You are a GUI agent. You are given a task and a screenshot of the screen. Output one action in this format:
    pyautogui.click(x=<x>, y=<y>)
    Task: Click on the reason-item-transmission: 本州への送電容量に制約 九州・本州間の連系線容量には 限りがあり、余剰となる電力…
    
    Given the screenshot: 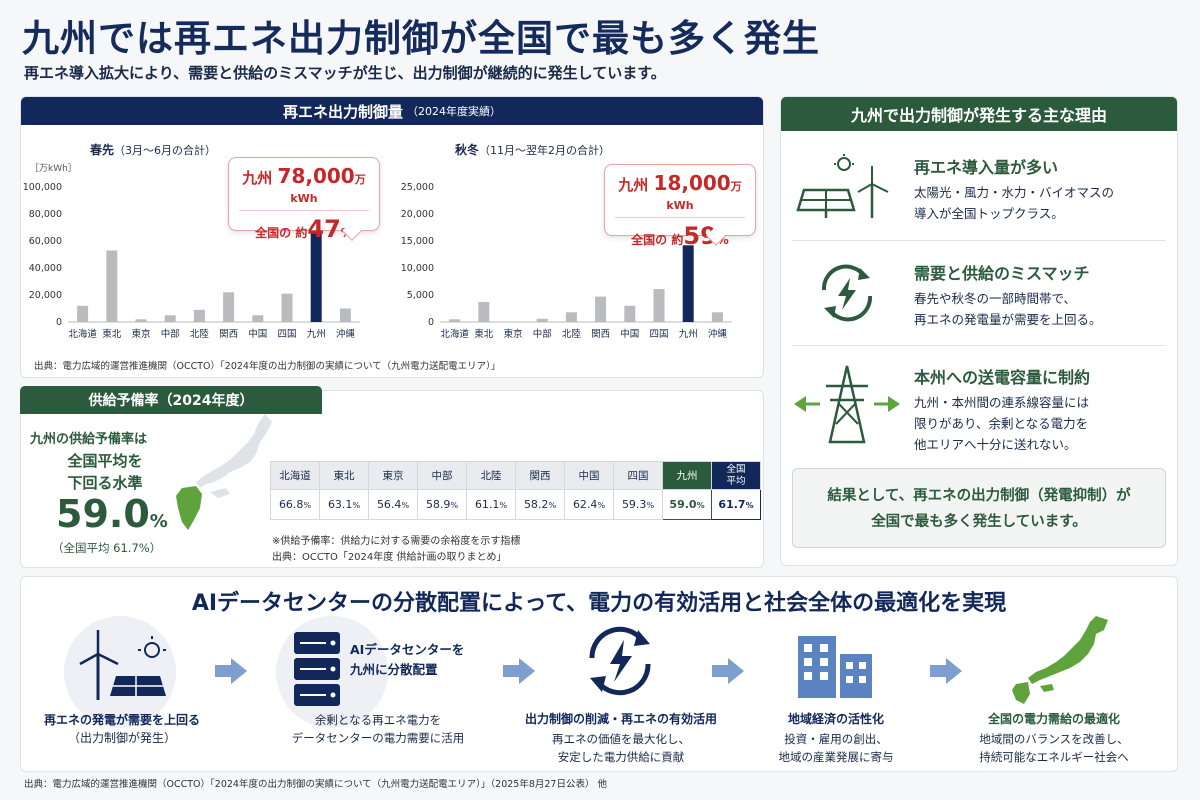 What is the action you would take?
    pyautogui.click(x=979, y=409)
    